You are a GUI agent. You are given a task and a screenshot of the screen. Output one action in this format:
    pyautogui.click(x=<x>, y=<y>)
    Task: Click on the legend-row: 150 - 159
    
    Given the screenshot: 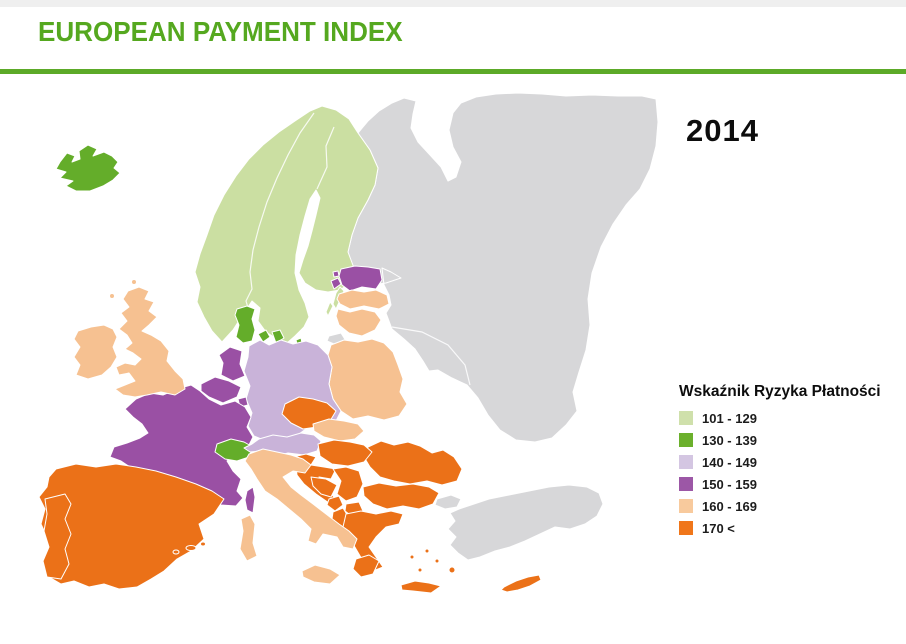 What is the action you would take?
    pyautogui.click(x=792, y=484)
    